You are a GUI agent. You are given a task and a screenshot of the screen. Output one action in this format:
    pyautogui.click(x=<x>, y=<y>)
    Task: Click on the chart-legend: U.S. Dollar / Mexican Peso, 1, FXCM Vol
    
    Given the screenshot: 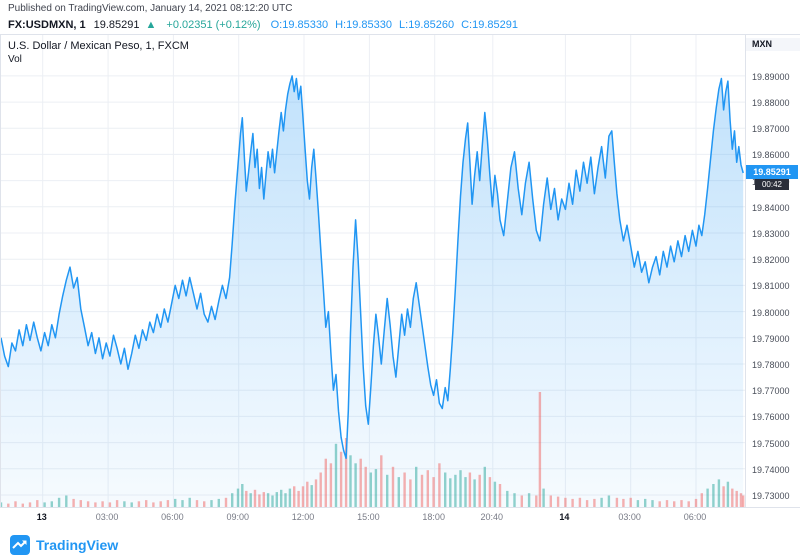 What is the action you would take?
    pyautogui.click(x=98, y=53)
    